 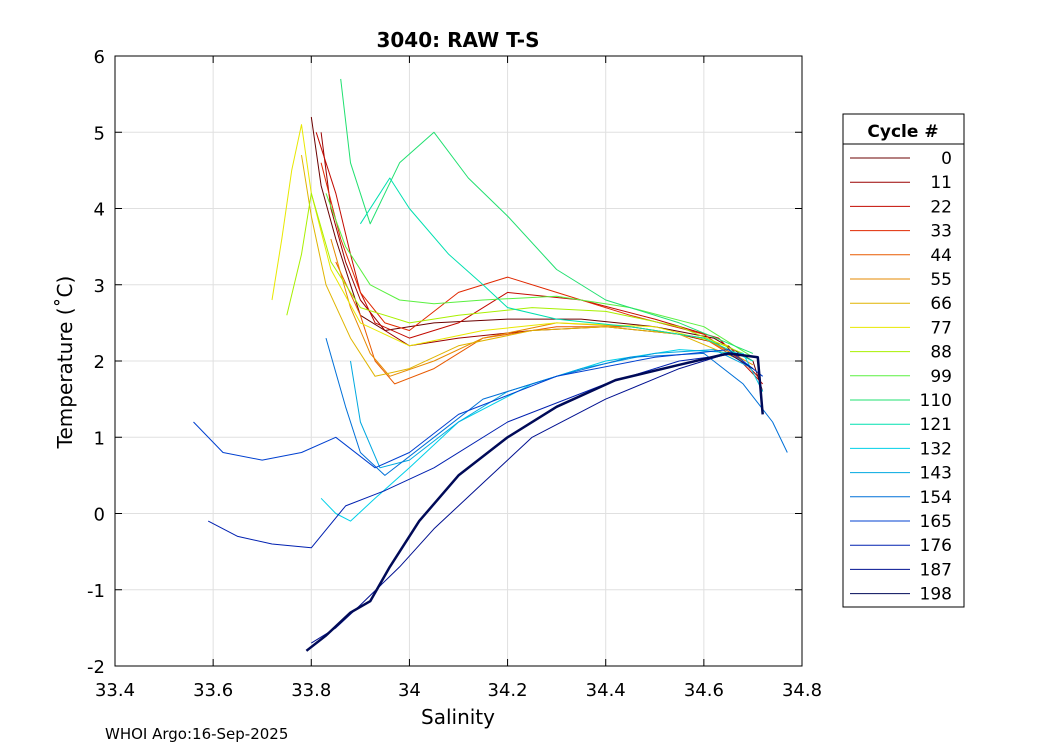 I want to click on legend-label: 77, so click(x=941, y=328).